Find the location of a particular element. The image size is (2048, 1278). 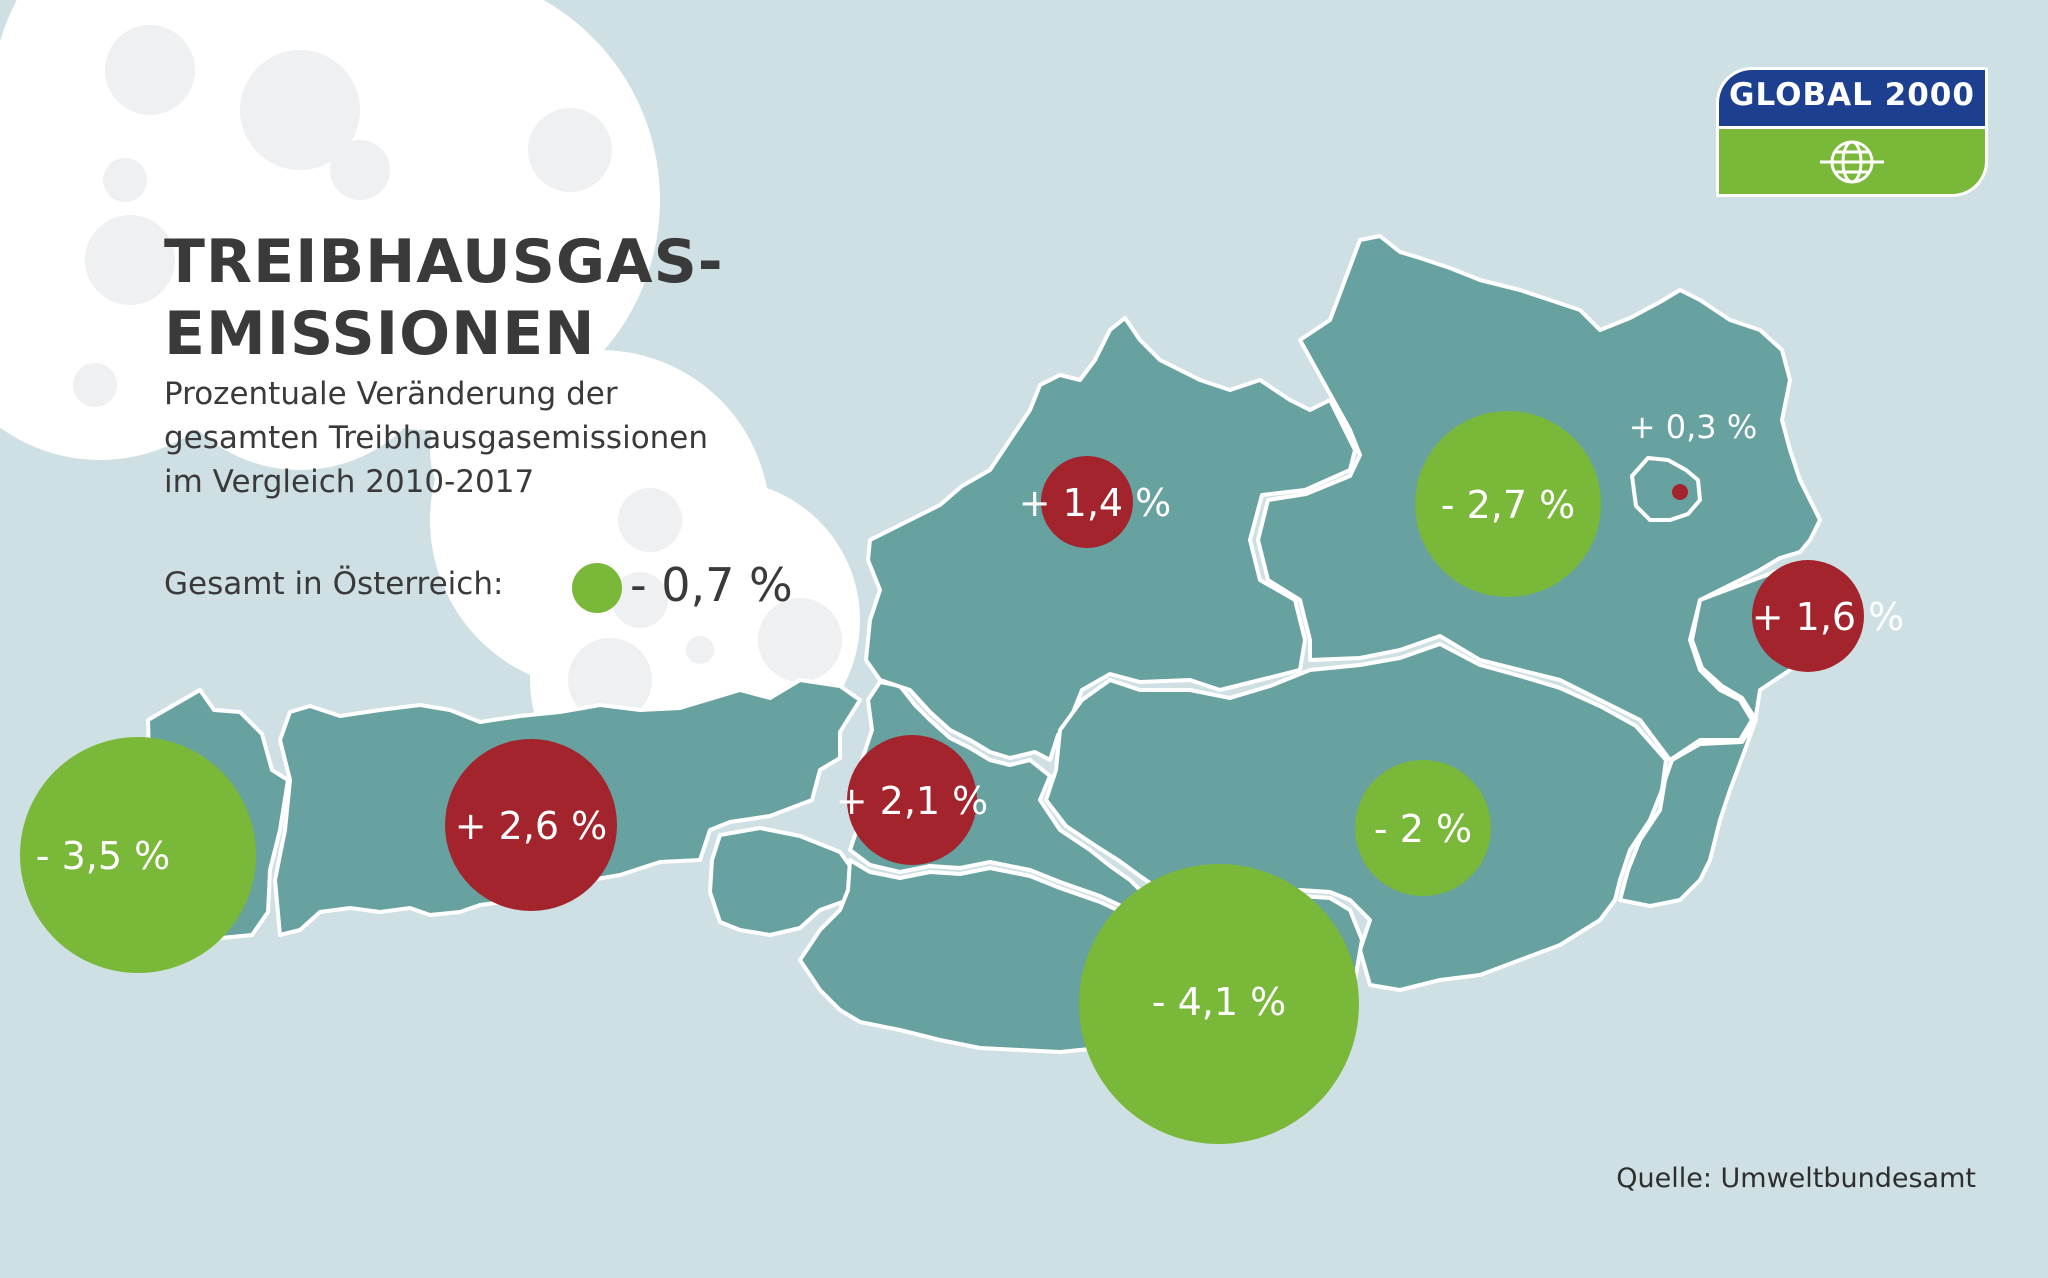

total-indicator-dot is located at coordinates (597, 588).